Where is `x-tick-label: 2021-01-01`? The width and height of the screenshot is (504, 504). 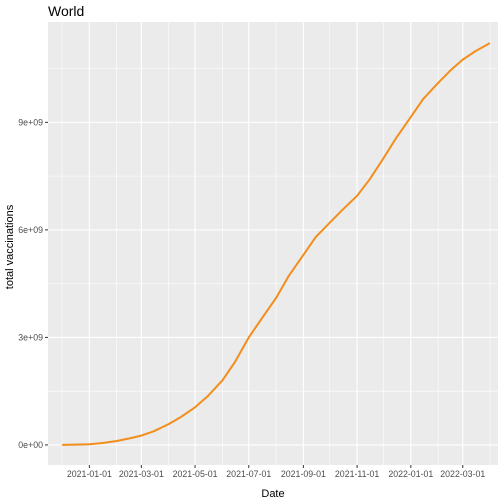
x-tick-label: 2021-01-01 is located at coordinates (89, 474).